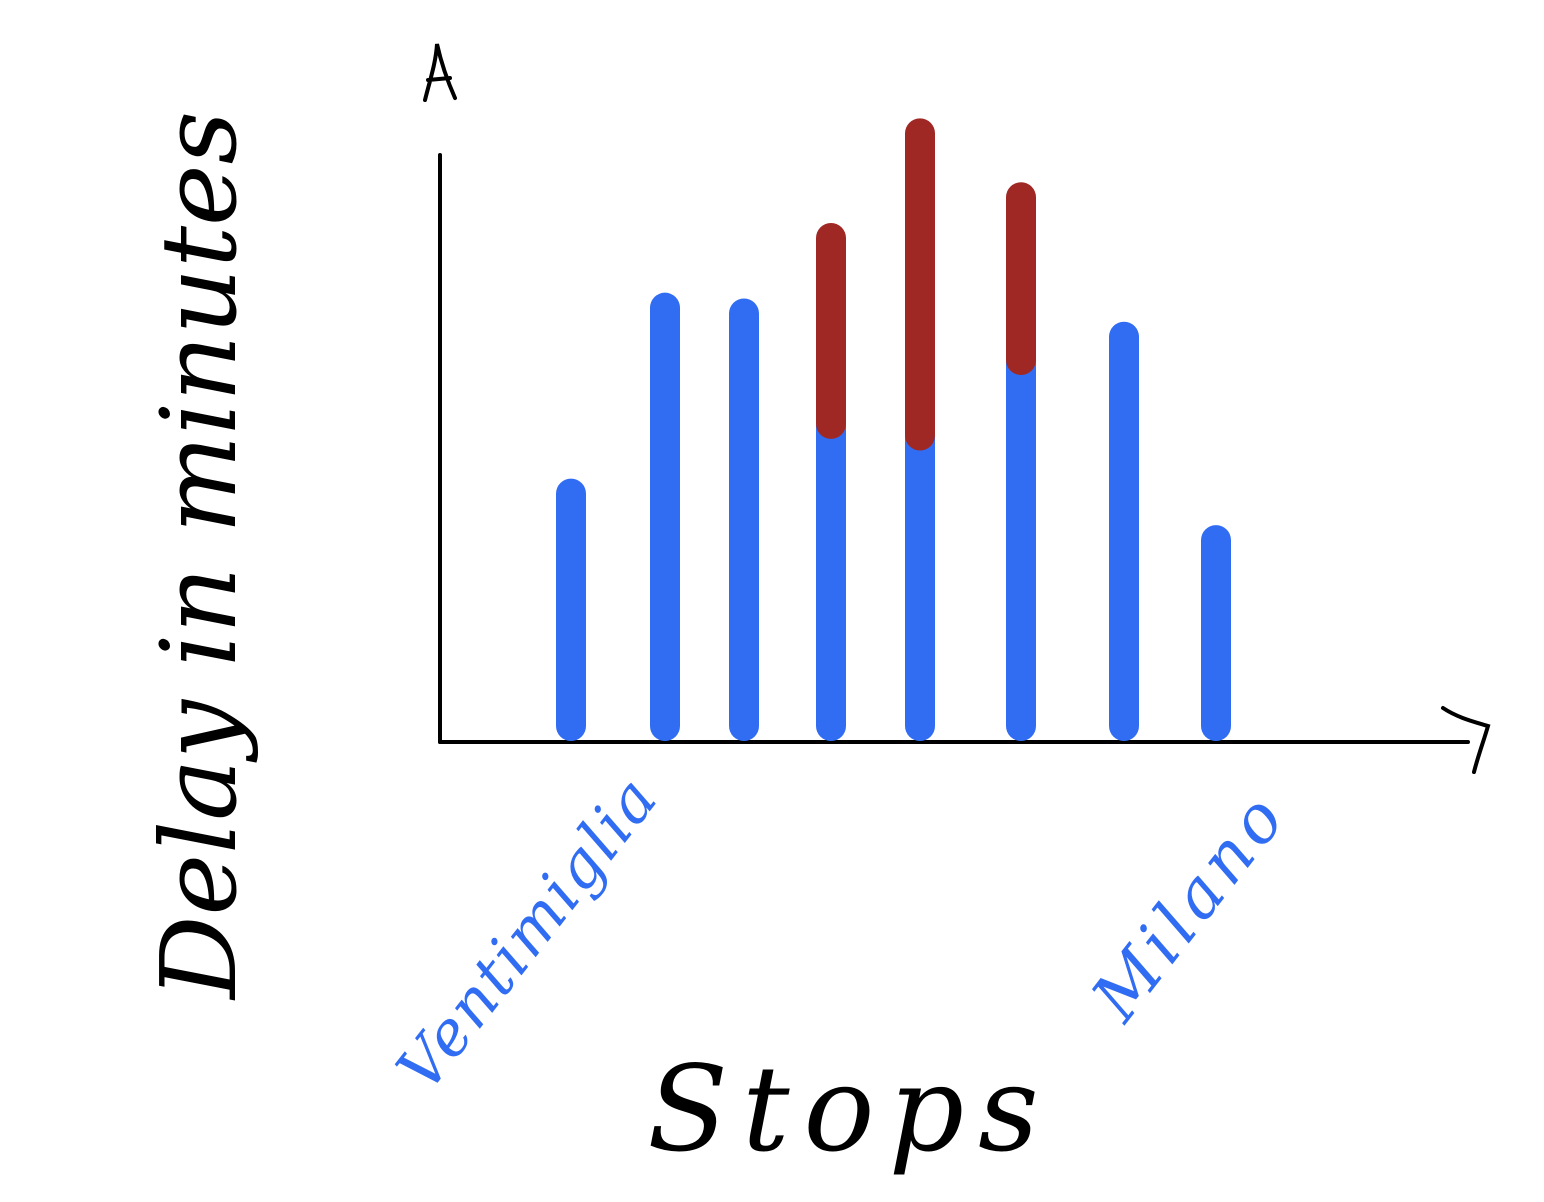 This screenshot has width=1544, height=1202. I want to click on y-axis-title: Delay in minutes, so click(199, 556).